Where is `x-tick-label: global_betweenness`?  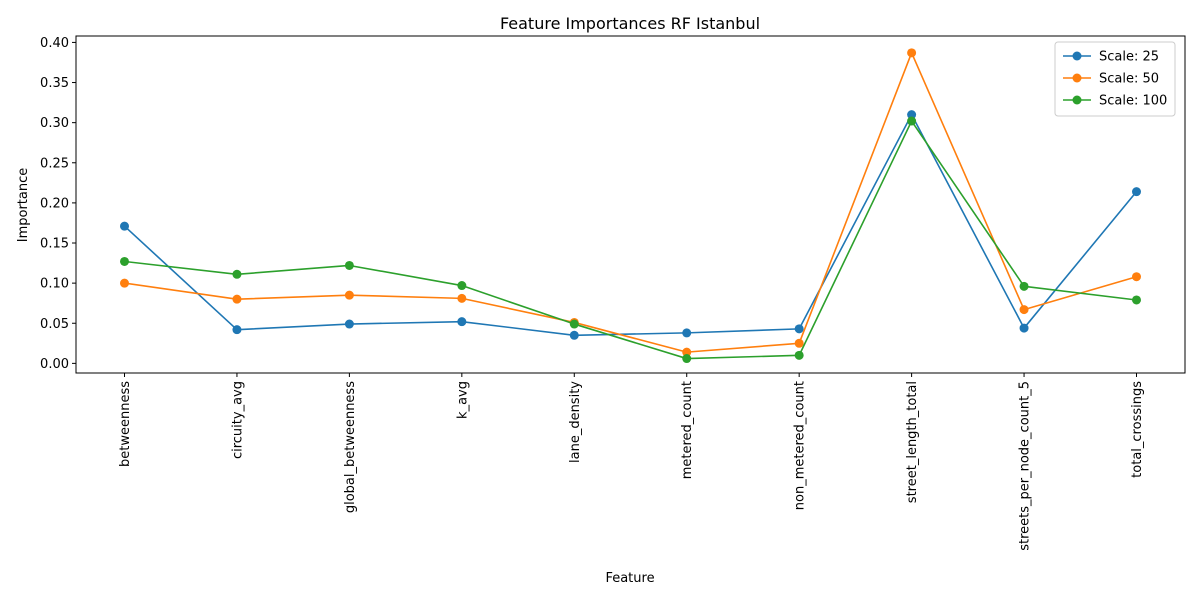
x-tick-label: global_betweenness is located at coordinates (350, 447).